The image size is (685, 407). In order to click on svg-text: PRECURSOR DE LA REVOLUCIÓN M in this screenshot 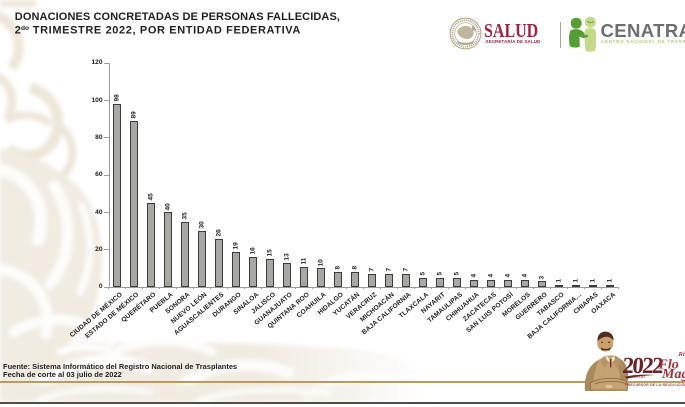, I will do `click(655, 384)`.